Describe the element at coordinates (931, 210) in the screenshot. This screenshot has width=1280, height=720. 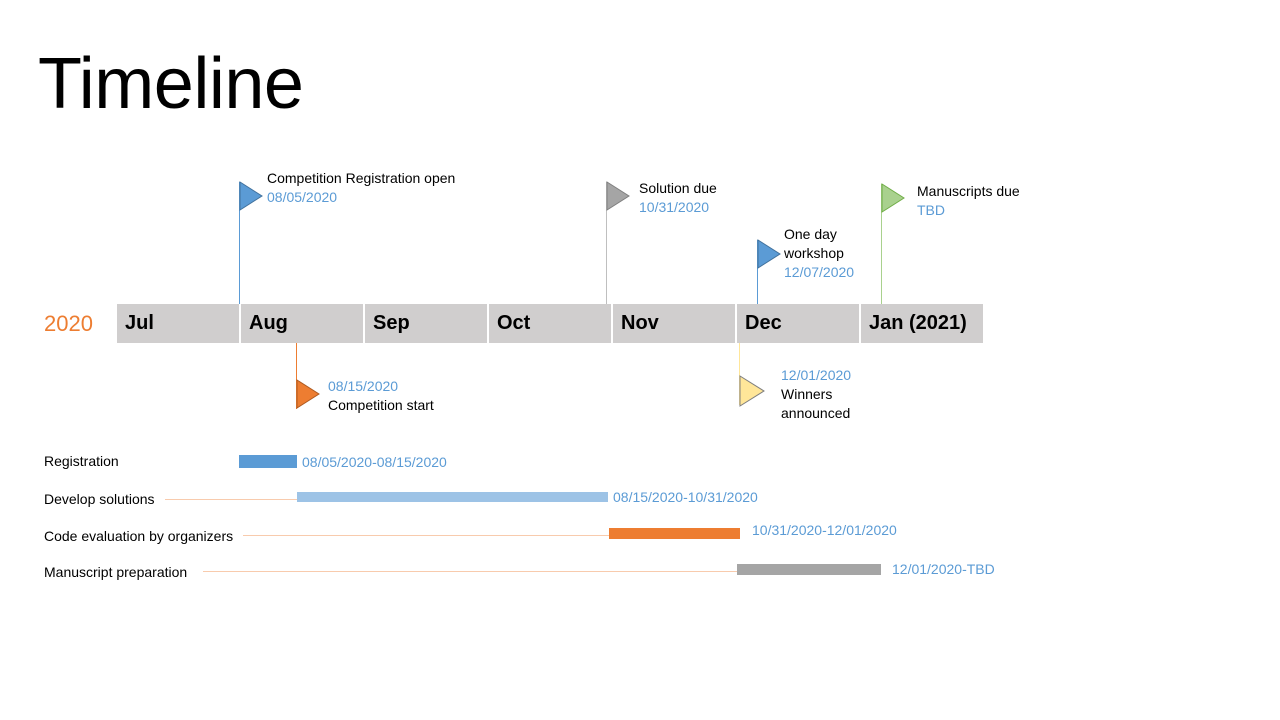
I see `milestone-date: TBD` at that location.